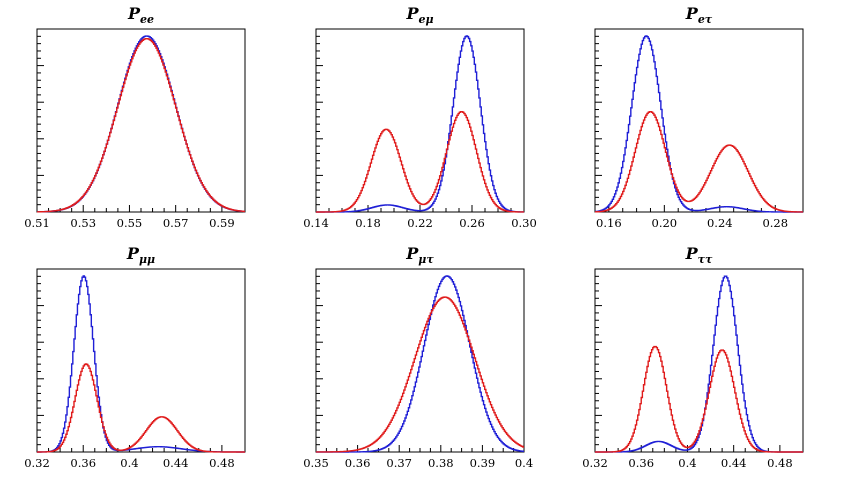 Image resolution: width=843 pixels, height=483 pixels. I want to click on x-tick-label: 0.22, so click(420, 223).